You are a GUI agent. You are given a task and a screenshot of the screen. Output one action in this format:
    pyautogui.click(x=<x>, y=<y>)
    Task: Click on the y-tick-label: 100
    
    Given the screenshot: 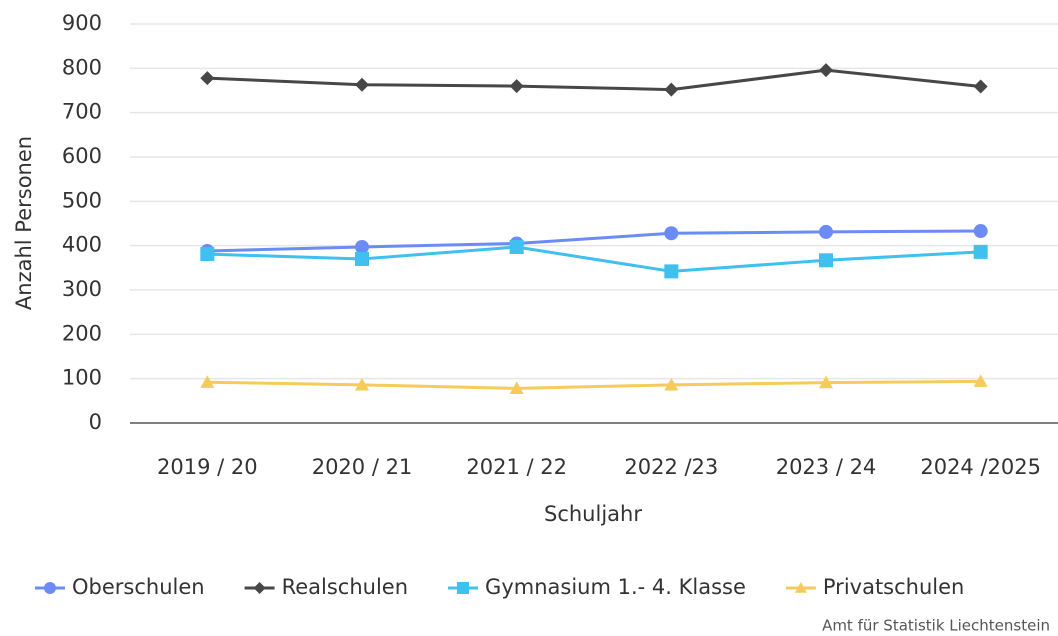 What is the action you would take?
    pyautogui.click(x=82, y=378)
    